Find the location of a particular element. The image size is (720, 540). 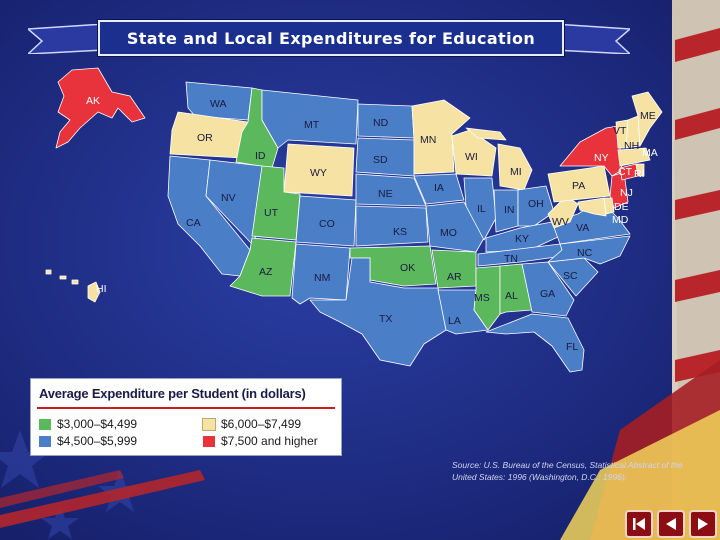

label-GA: GA is located at coordinates (547, 294).